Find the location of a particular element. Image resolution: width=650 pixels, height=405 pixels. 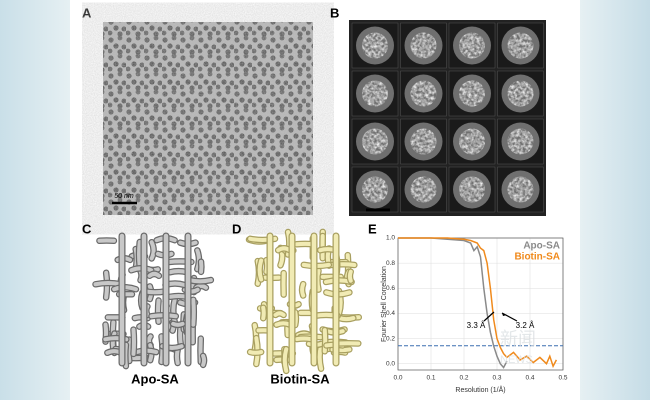

panel-label: C is located at coordinates (87, 228).